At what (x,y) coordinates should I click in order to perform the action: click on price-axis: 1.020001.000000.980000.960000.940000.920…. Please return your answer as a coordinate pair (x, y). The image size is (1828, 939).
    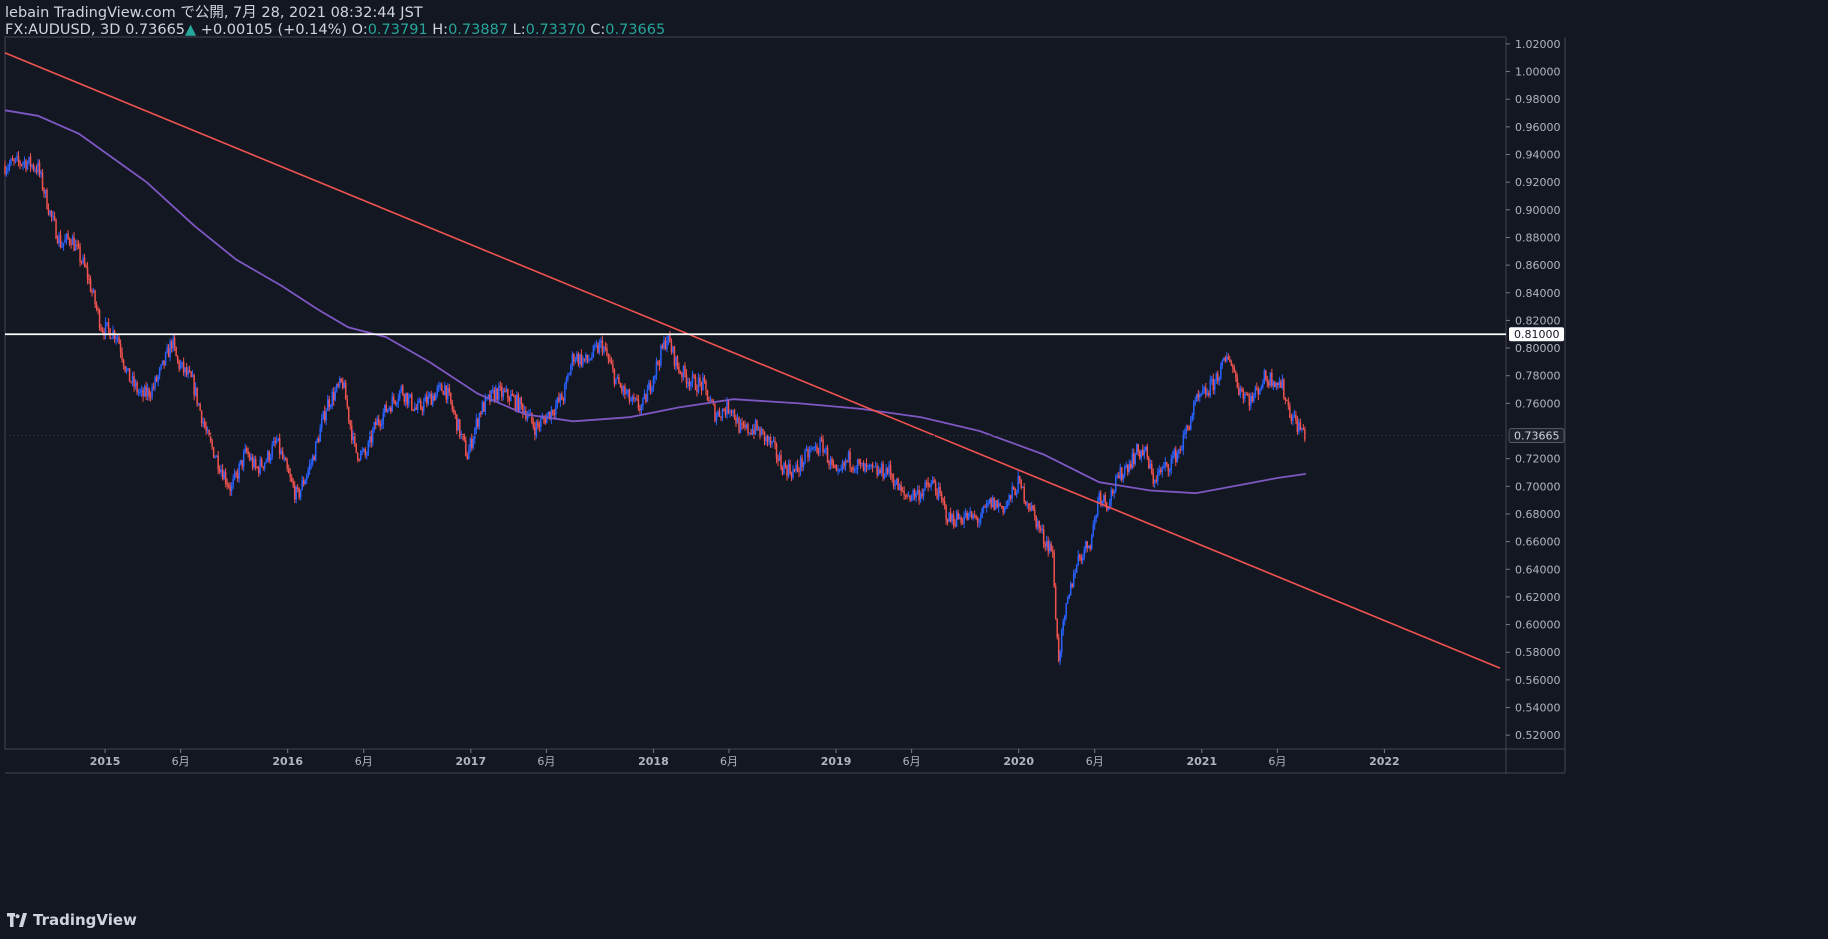
    Looking at the image, I should click on (1533, 390).